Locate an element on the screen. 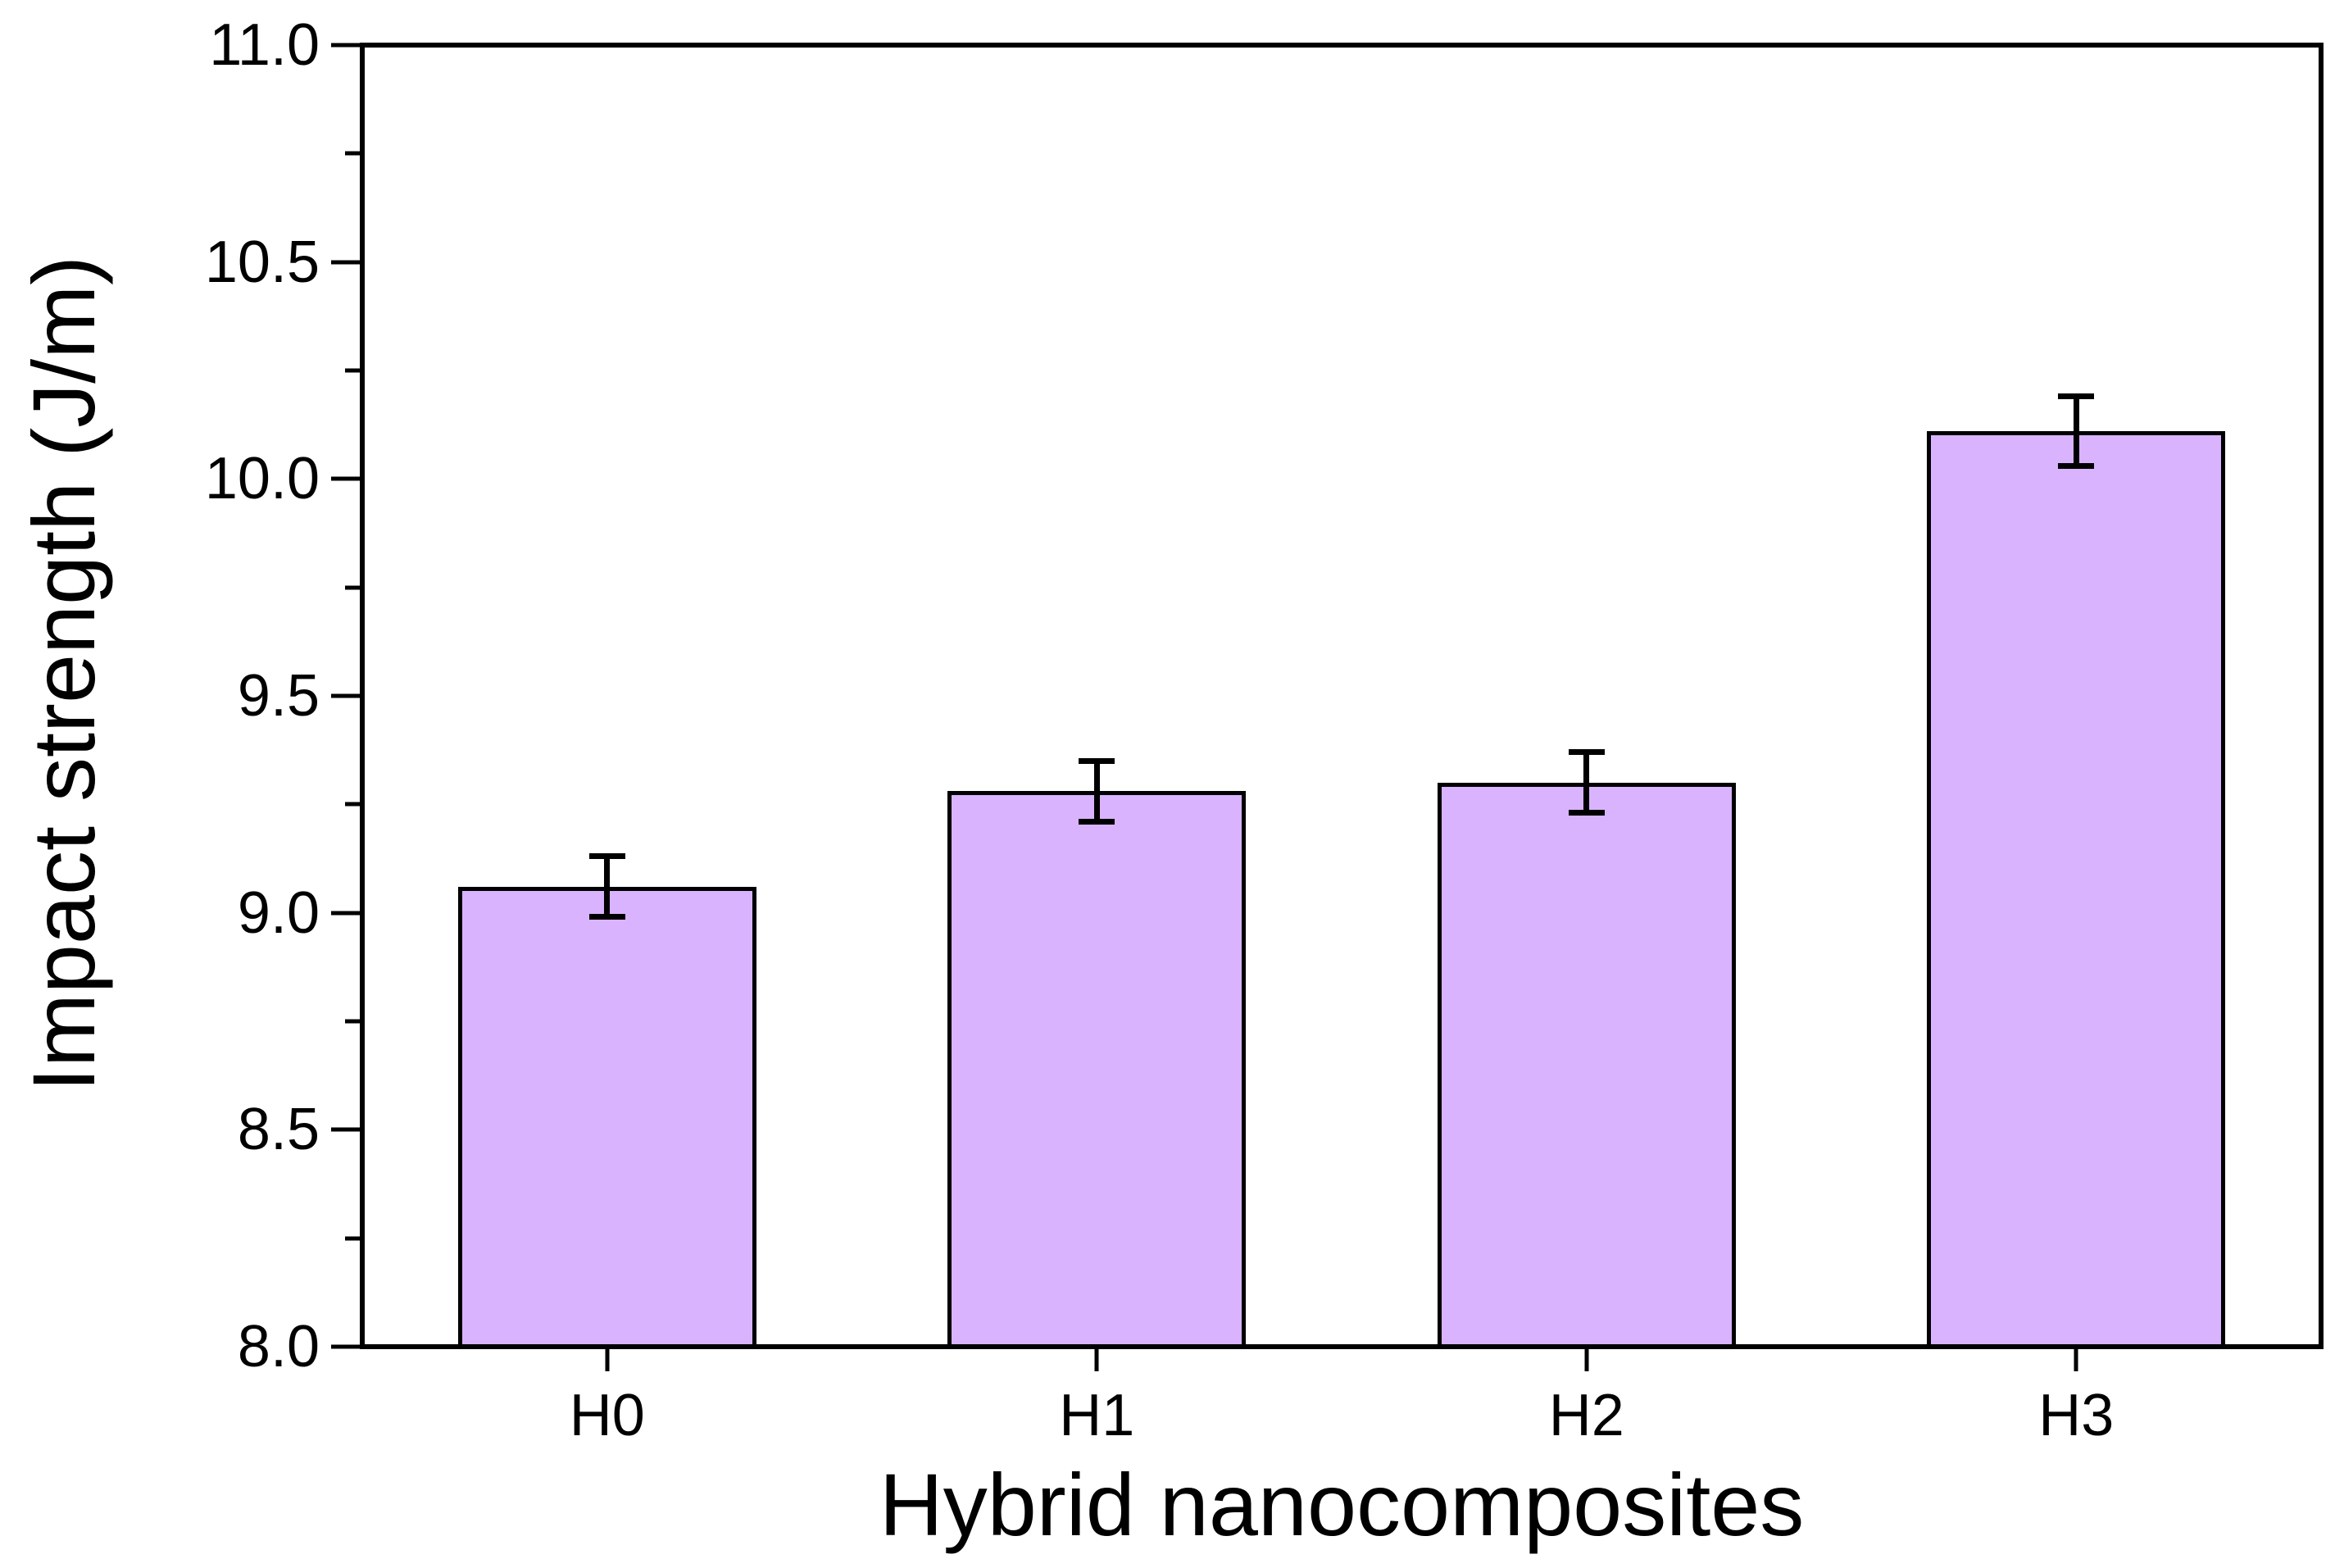 The height and width of the screenshot is (1568, 2344). error-bar-cap-bottom-H1 is located at coordinates (1097, 822).